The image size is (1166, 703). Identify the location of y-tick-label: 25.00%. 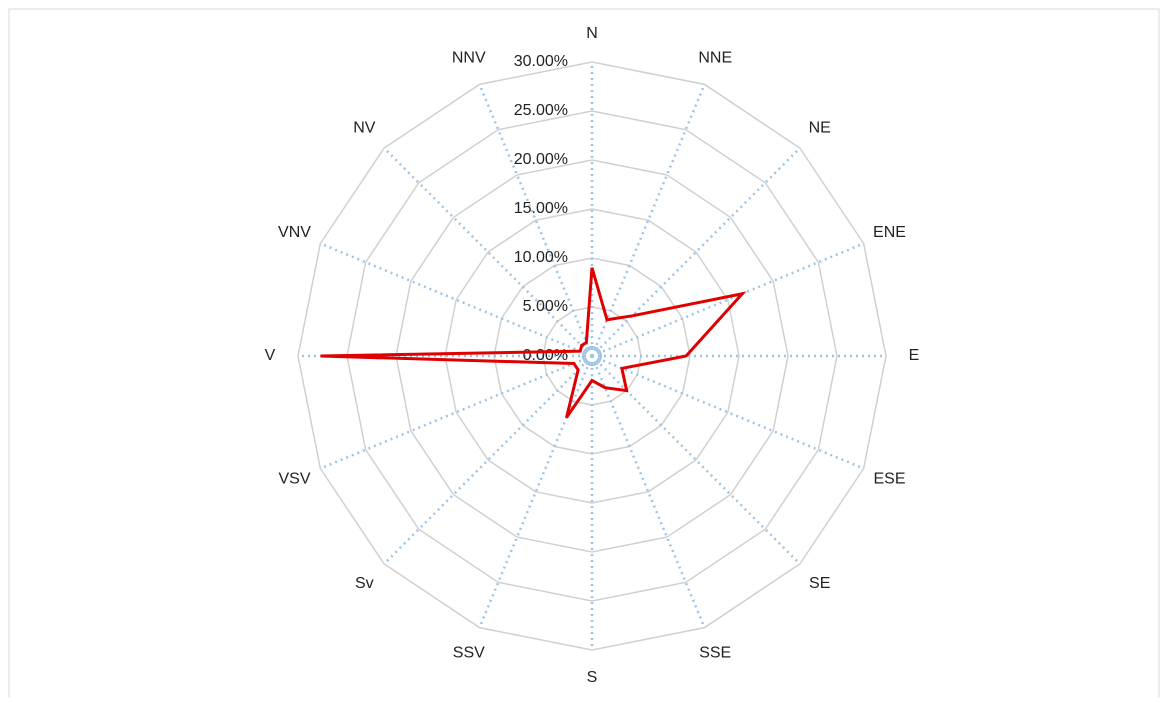
(541, 110).